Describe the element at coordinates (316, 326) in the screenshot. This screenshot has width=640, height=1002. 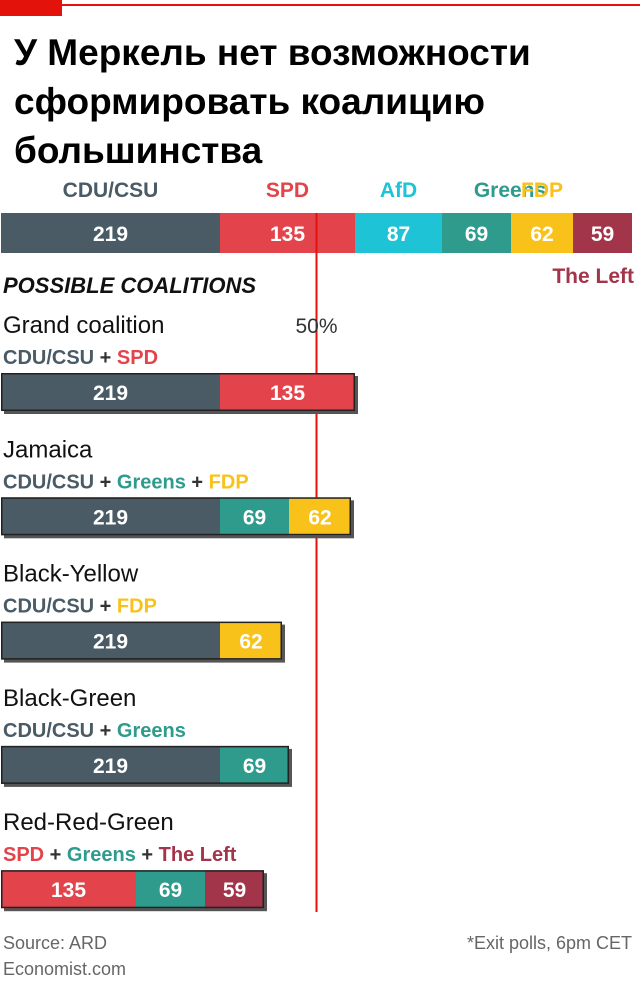
I see `majority-label: 50%` at that location.